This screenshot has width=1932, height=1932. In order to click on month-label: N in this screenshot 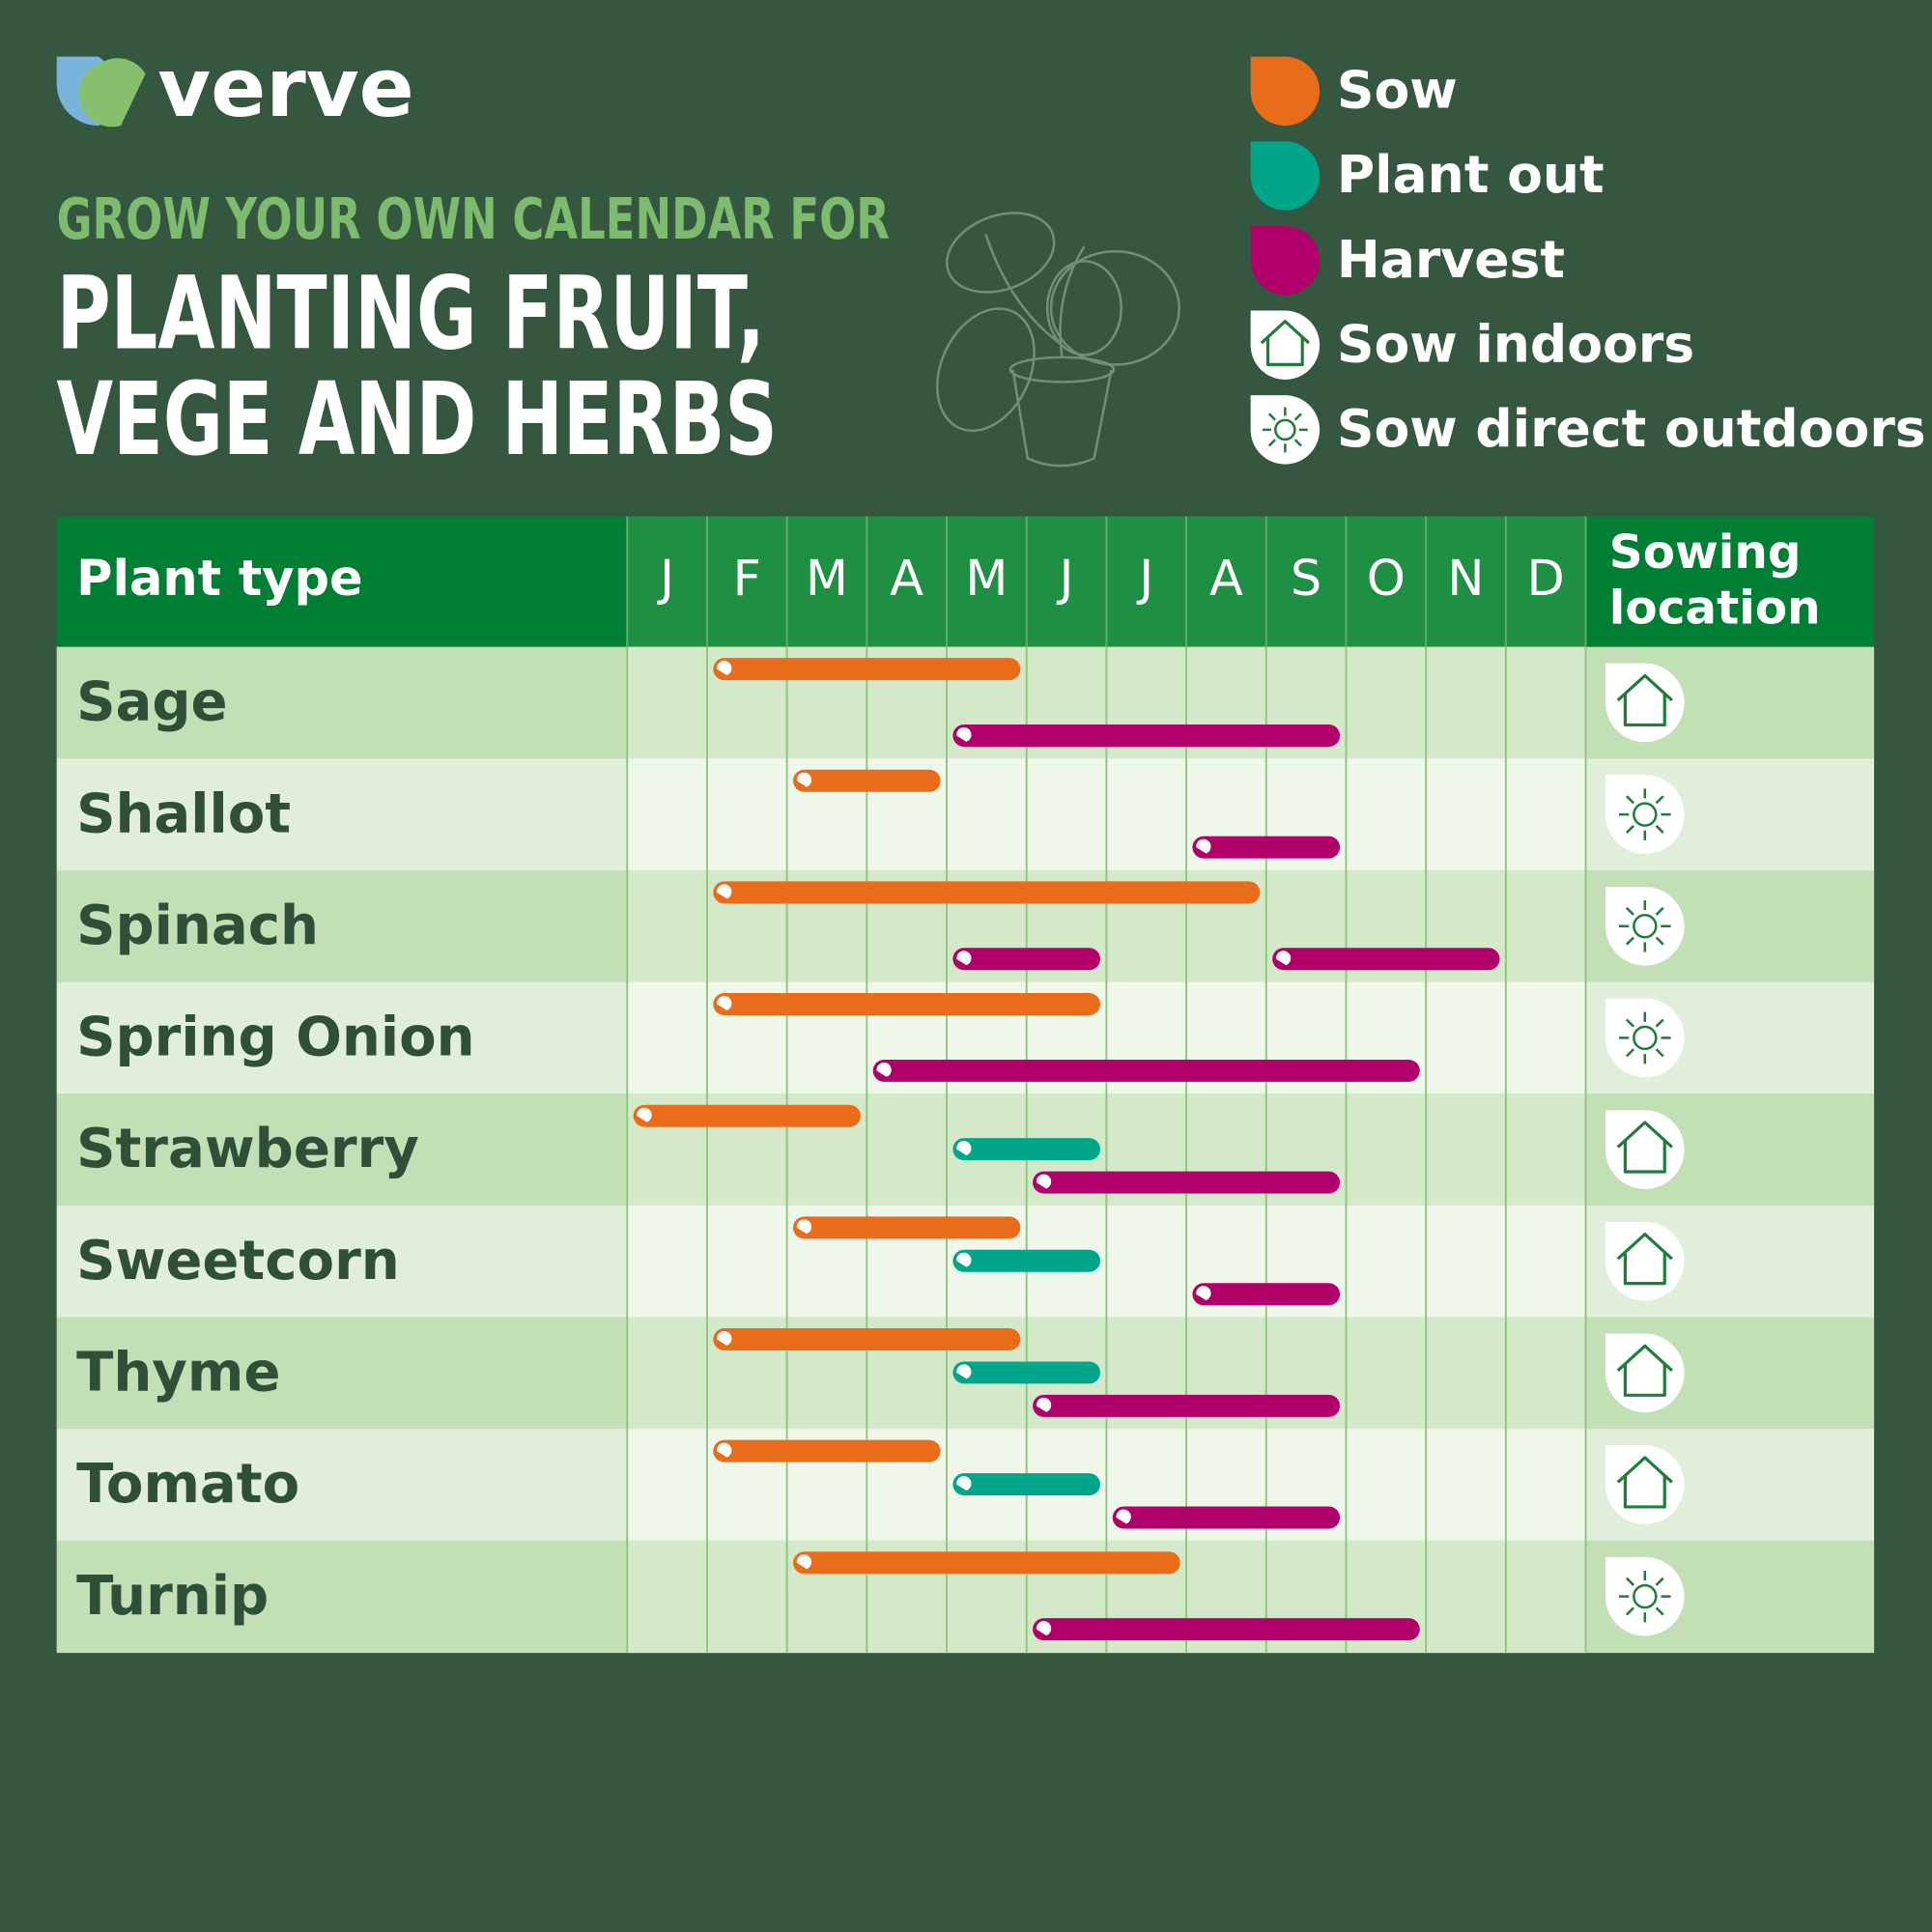, I will do `click(1465, 579)`.